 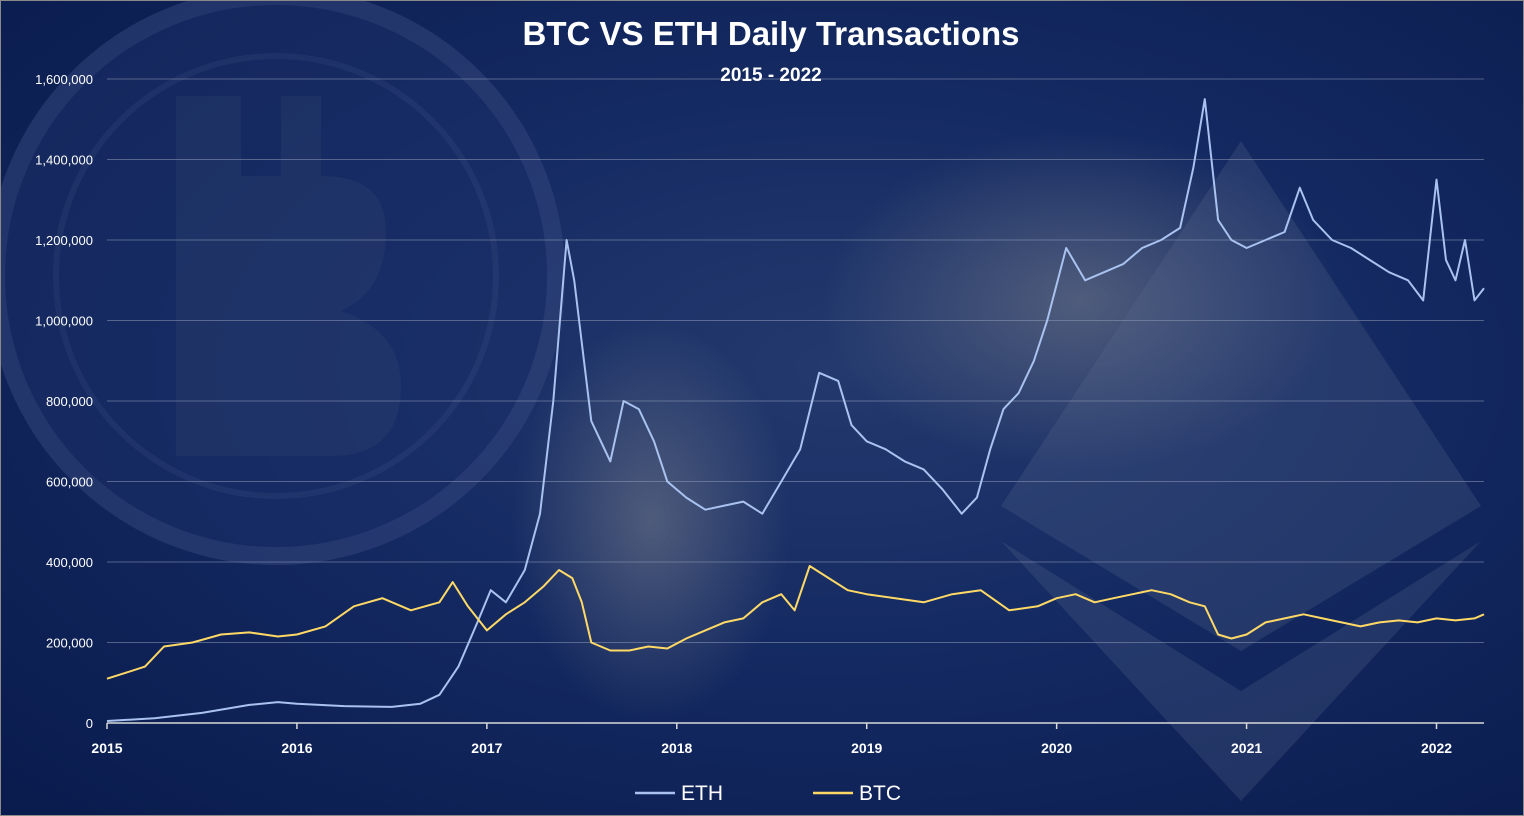 What do you see at coordinates (64, 240) in the screenshot?
I see `y-tick-label: 1,200,000` at bounding box center [64, 240].